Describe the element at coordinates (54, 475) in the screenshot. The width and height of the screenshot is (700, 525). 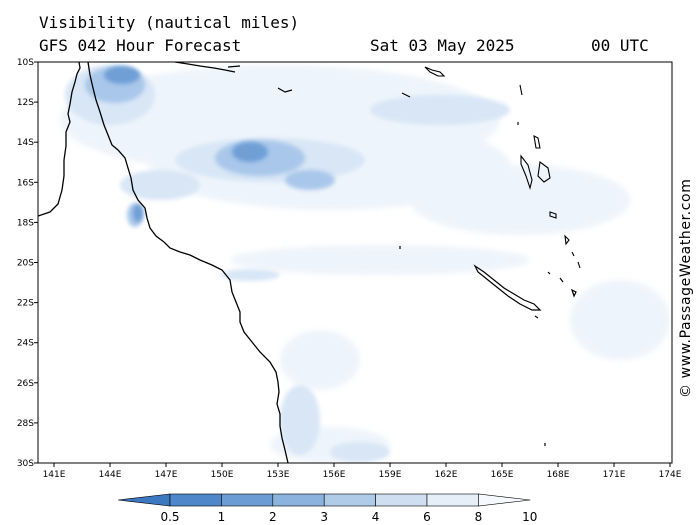
I see `lon-tick-label: 141E` at that location.